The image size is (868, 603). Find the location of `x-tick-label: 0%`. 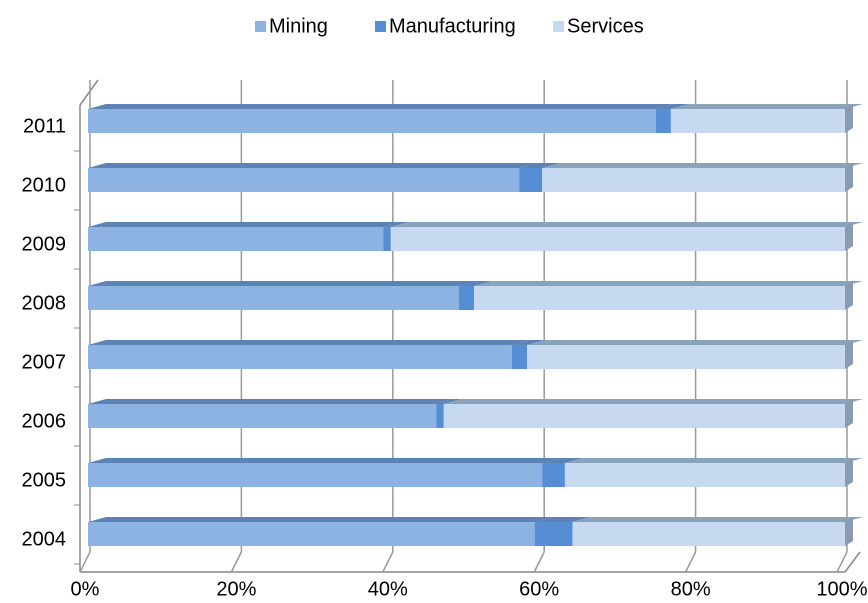

x-tick-label: 0% is located at coordinates (85, 589).